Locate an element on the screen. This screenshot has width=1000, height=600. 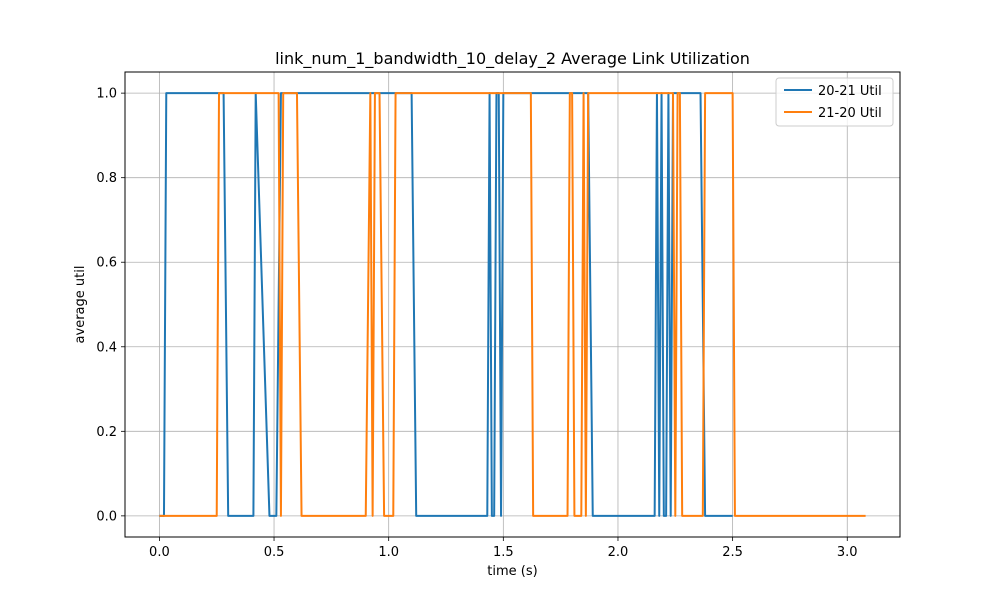
x-tick-label: 0.5 is located at coordinates (274, 552).